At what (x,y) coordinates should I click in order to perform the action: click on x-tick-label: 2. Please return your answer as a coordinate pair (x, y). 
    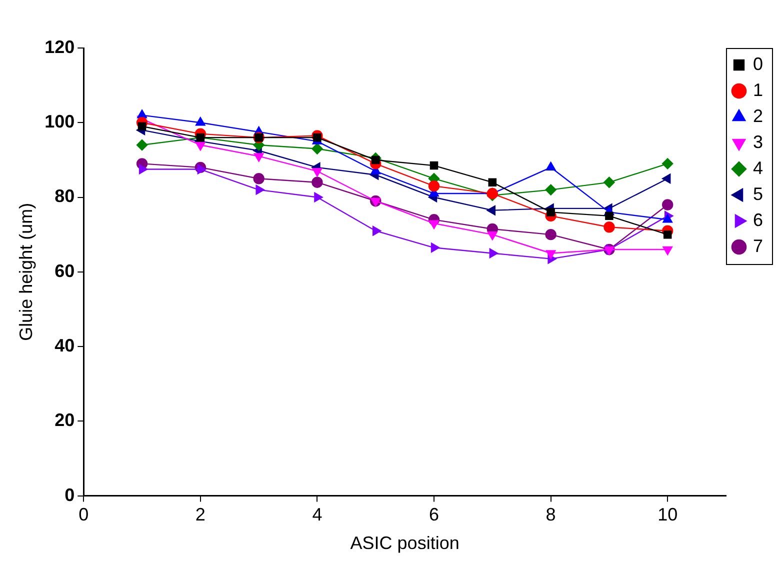
    Looking at the image, I should click on (200, 514).